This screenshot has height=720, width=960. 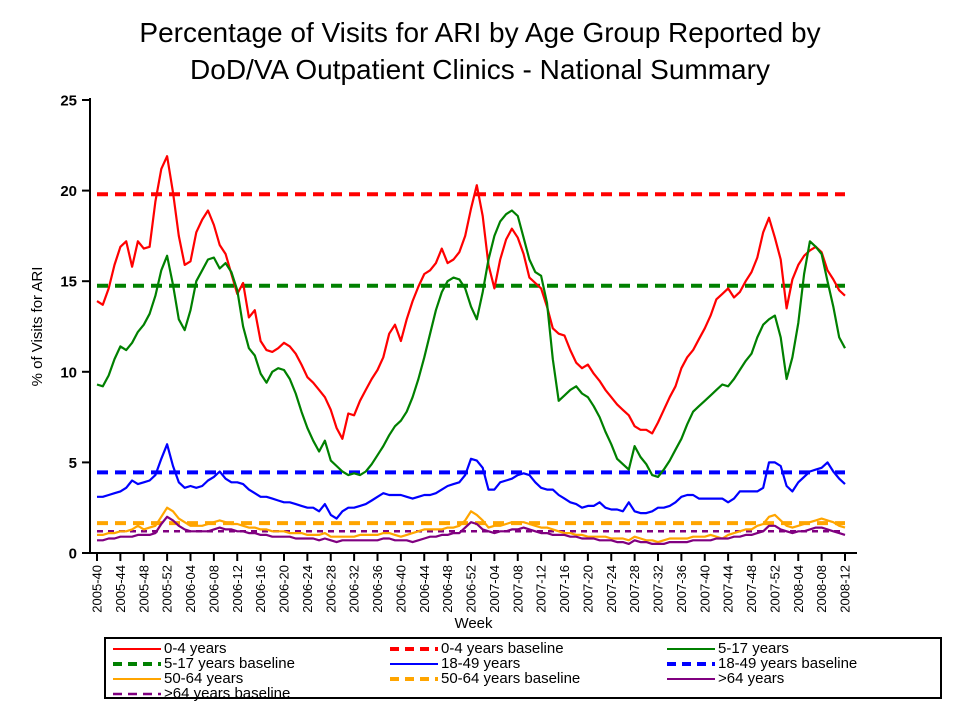 What do you see at coordinates (804, 678) in the screenshot?
I see `legend-item: >64 years` at bounding box center [804, 678].